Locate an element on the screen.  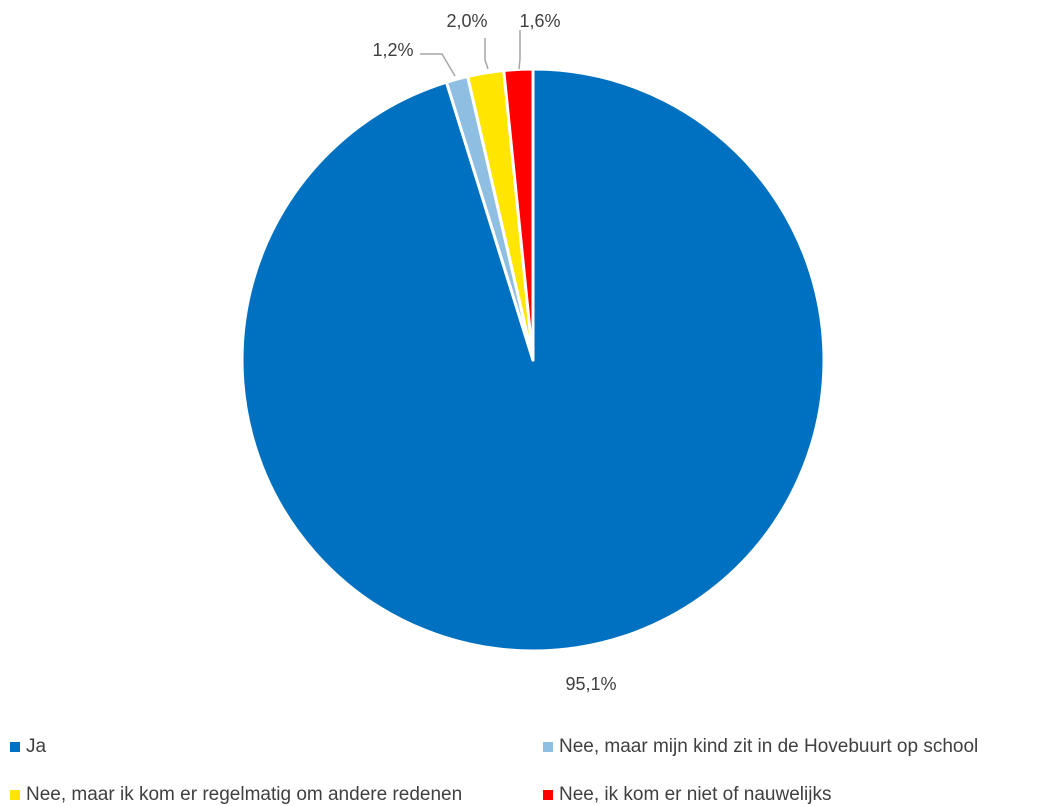
legend-swatch-ja is located at coordinates (15, 747).